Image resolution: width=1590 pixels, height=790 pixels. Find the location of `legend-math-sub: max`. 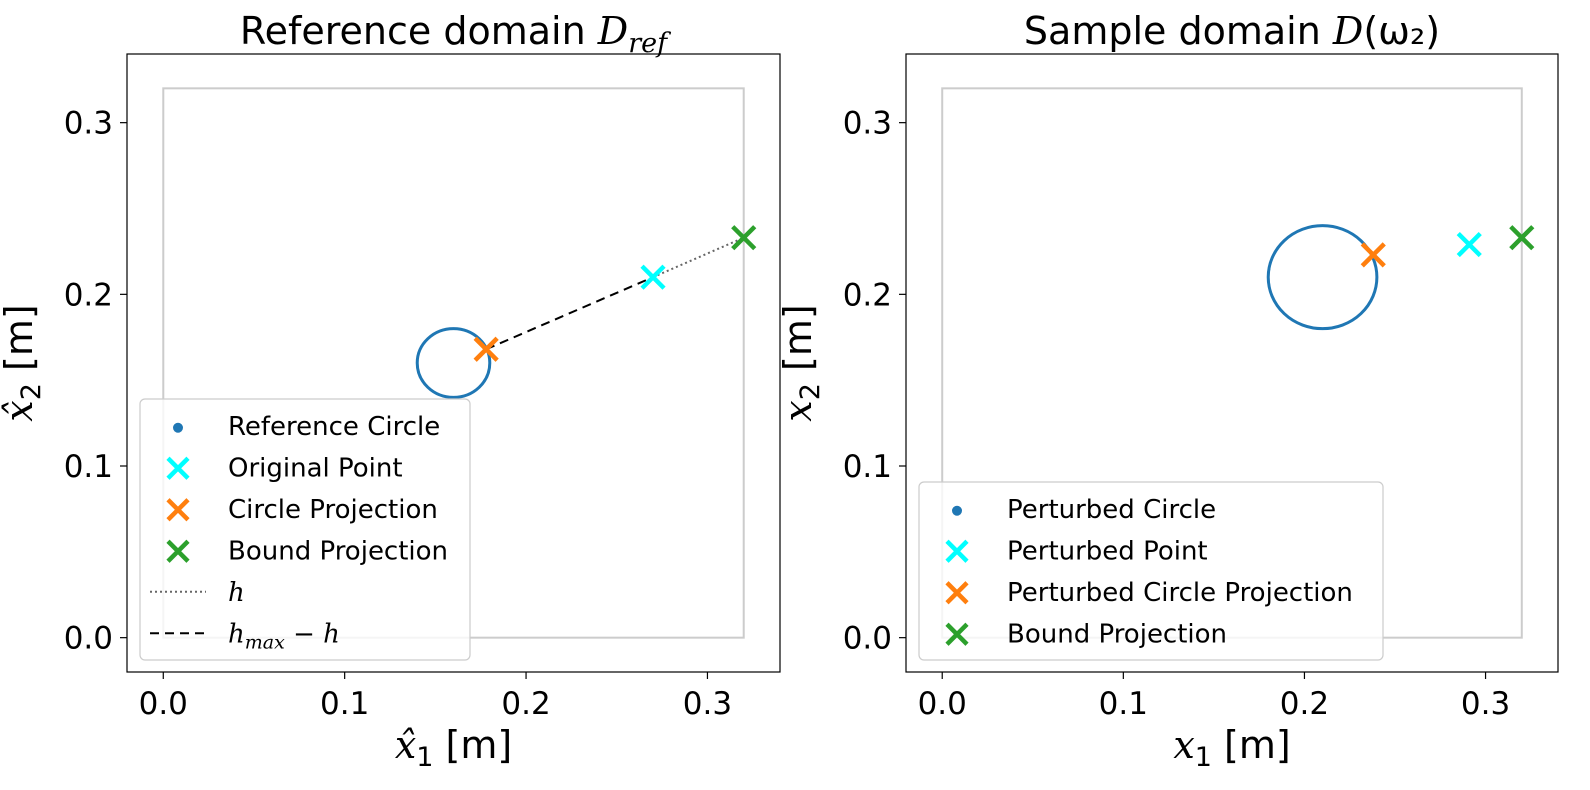

legend-math-sub: max is located at coordinates (265, 642).